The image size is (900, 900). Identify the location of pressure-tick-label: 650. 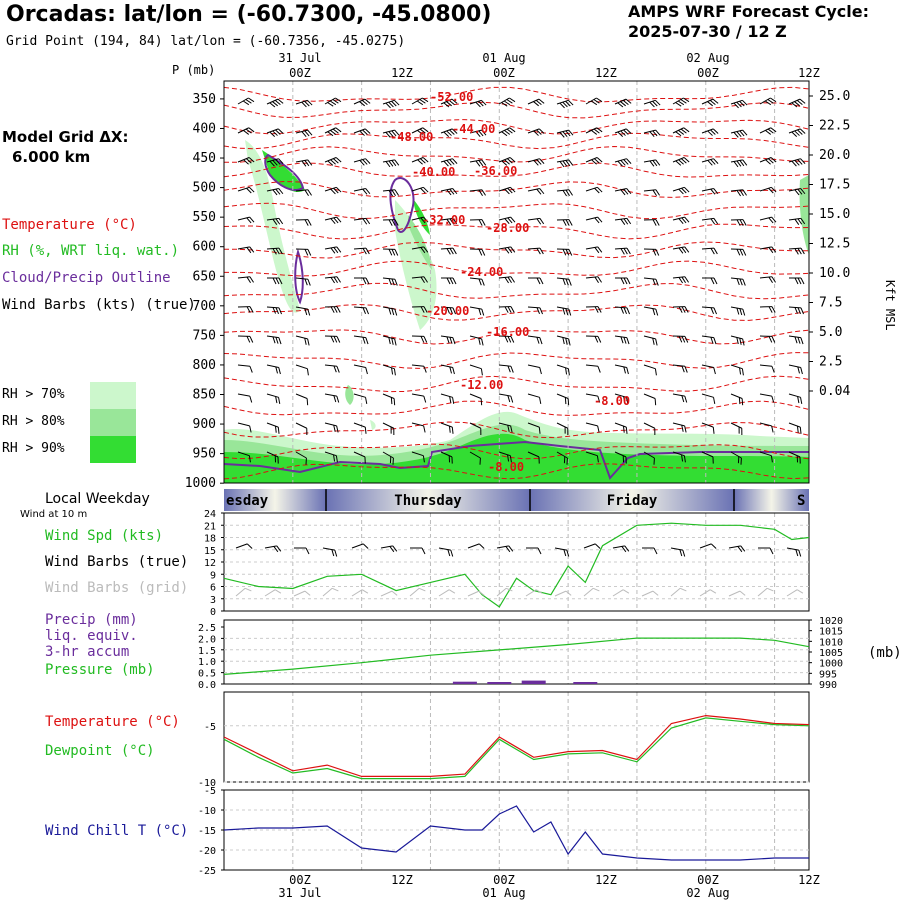
(204, 276).